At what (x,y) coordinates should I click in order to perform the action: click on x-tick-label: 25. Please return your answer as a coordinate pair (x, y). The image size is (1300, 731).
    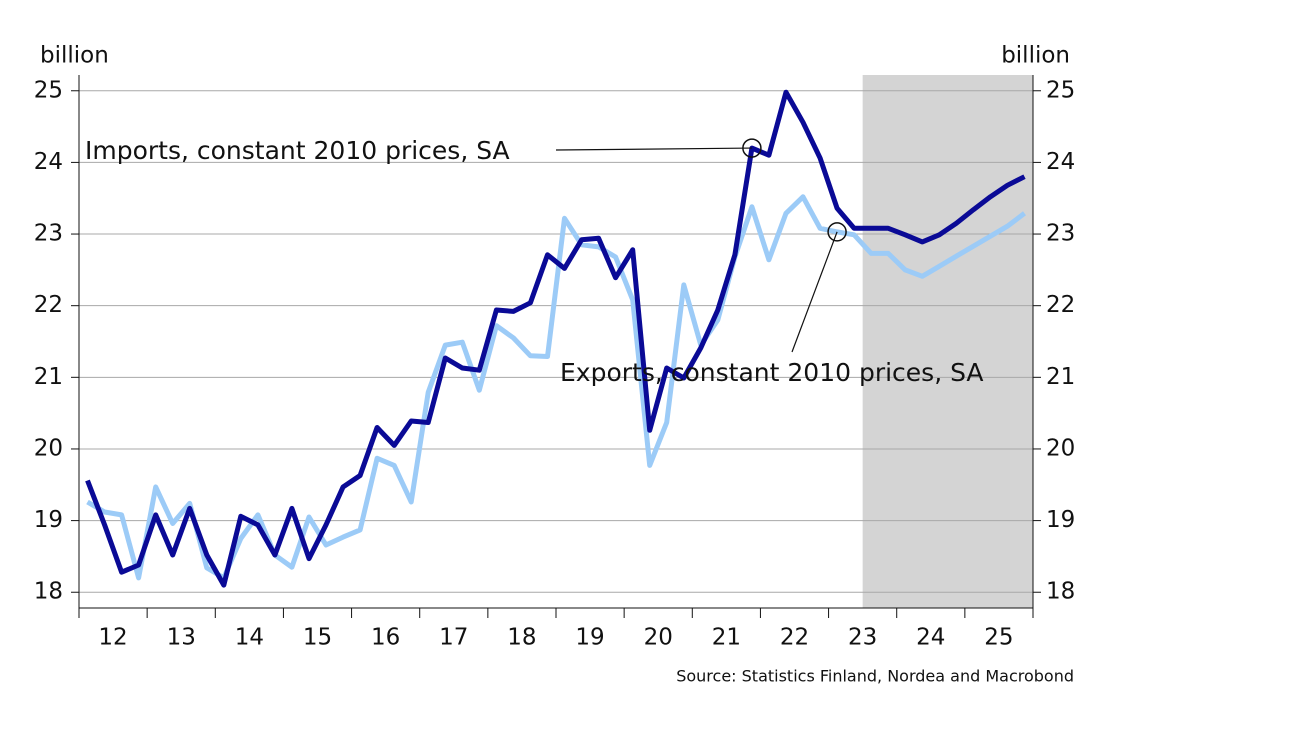
    Looking at the image, I should click on (998, 638).